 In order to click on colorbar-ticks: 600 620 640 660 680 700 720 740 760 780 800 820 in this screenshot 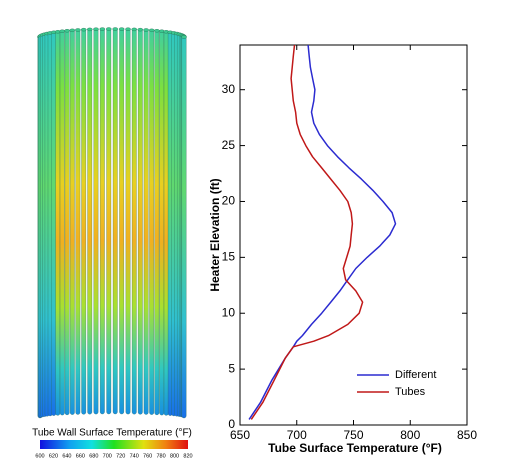, I will do `click(113, 456)`.